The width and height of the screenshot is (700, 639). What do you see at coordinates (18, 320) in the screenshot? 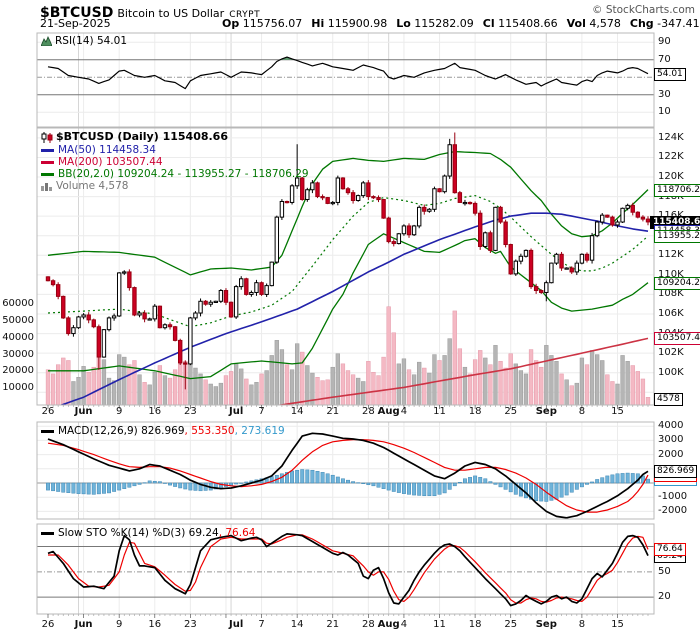
I see `volume-axis-label: 50000` at bounding box center [18, 320].